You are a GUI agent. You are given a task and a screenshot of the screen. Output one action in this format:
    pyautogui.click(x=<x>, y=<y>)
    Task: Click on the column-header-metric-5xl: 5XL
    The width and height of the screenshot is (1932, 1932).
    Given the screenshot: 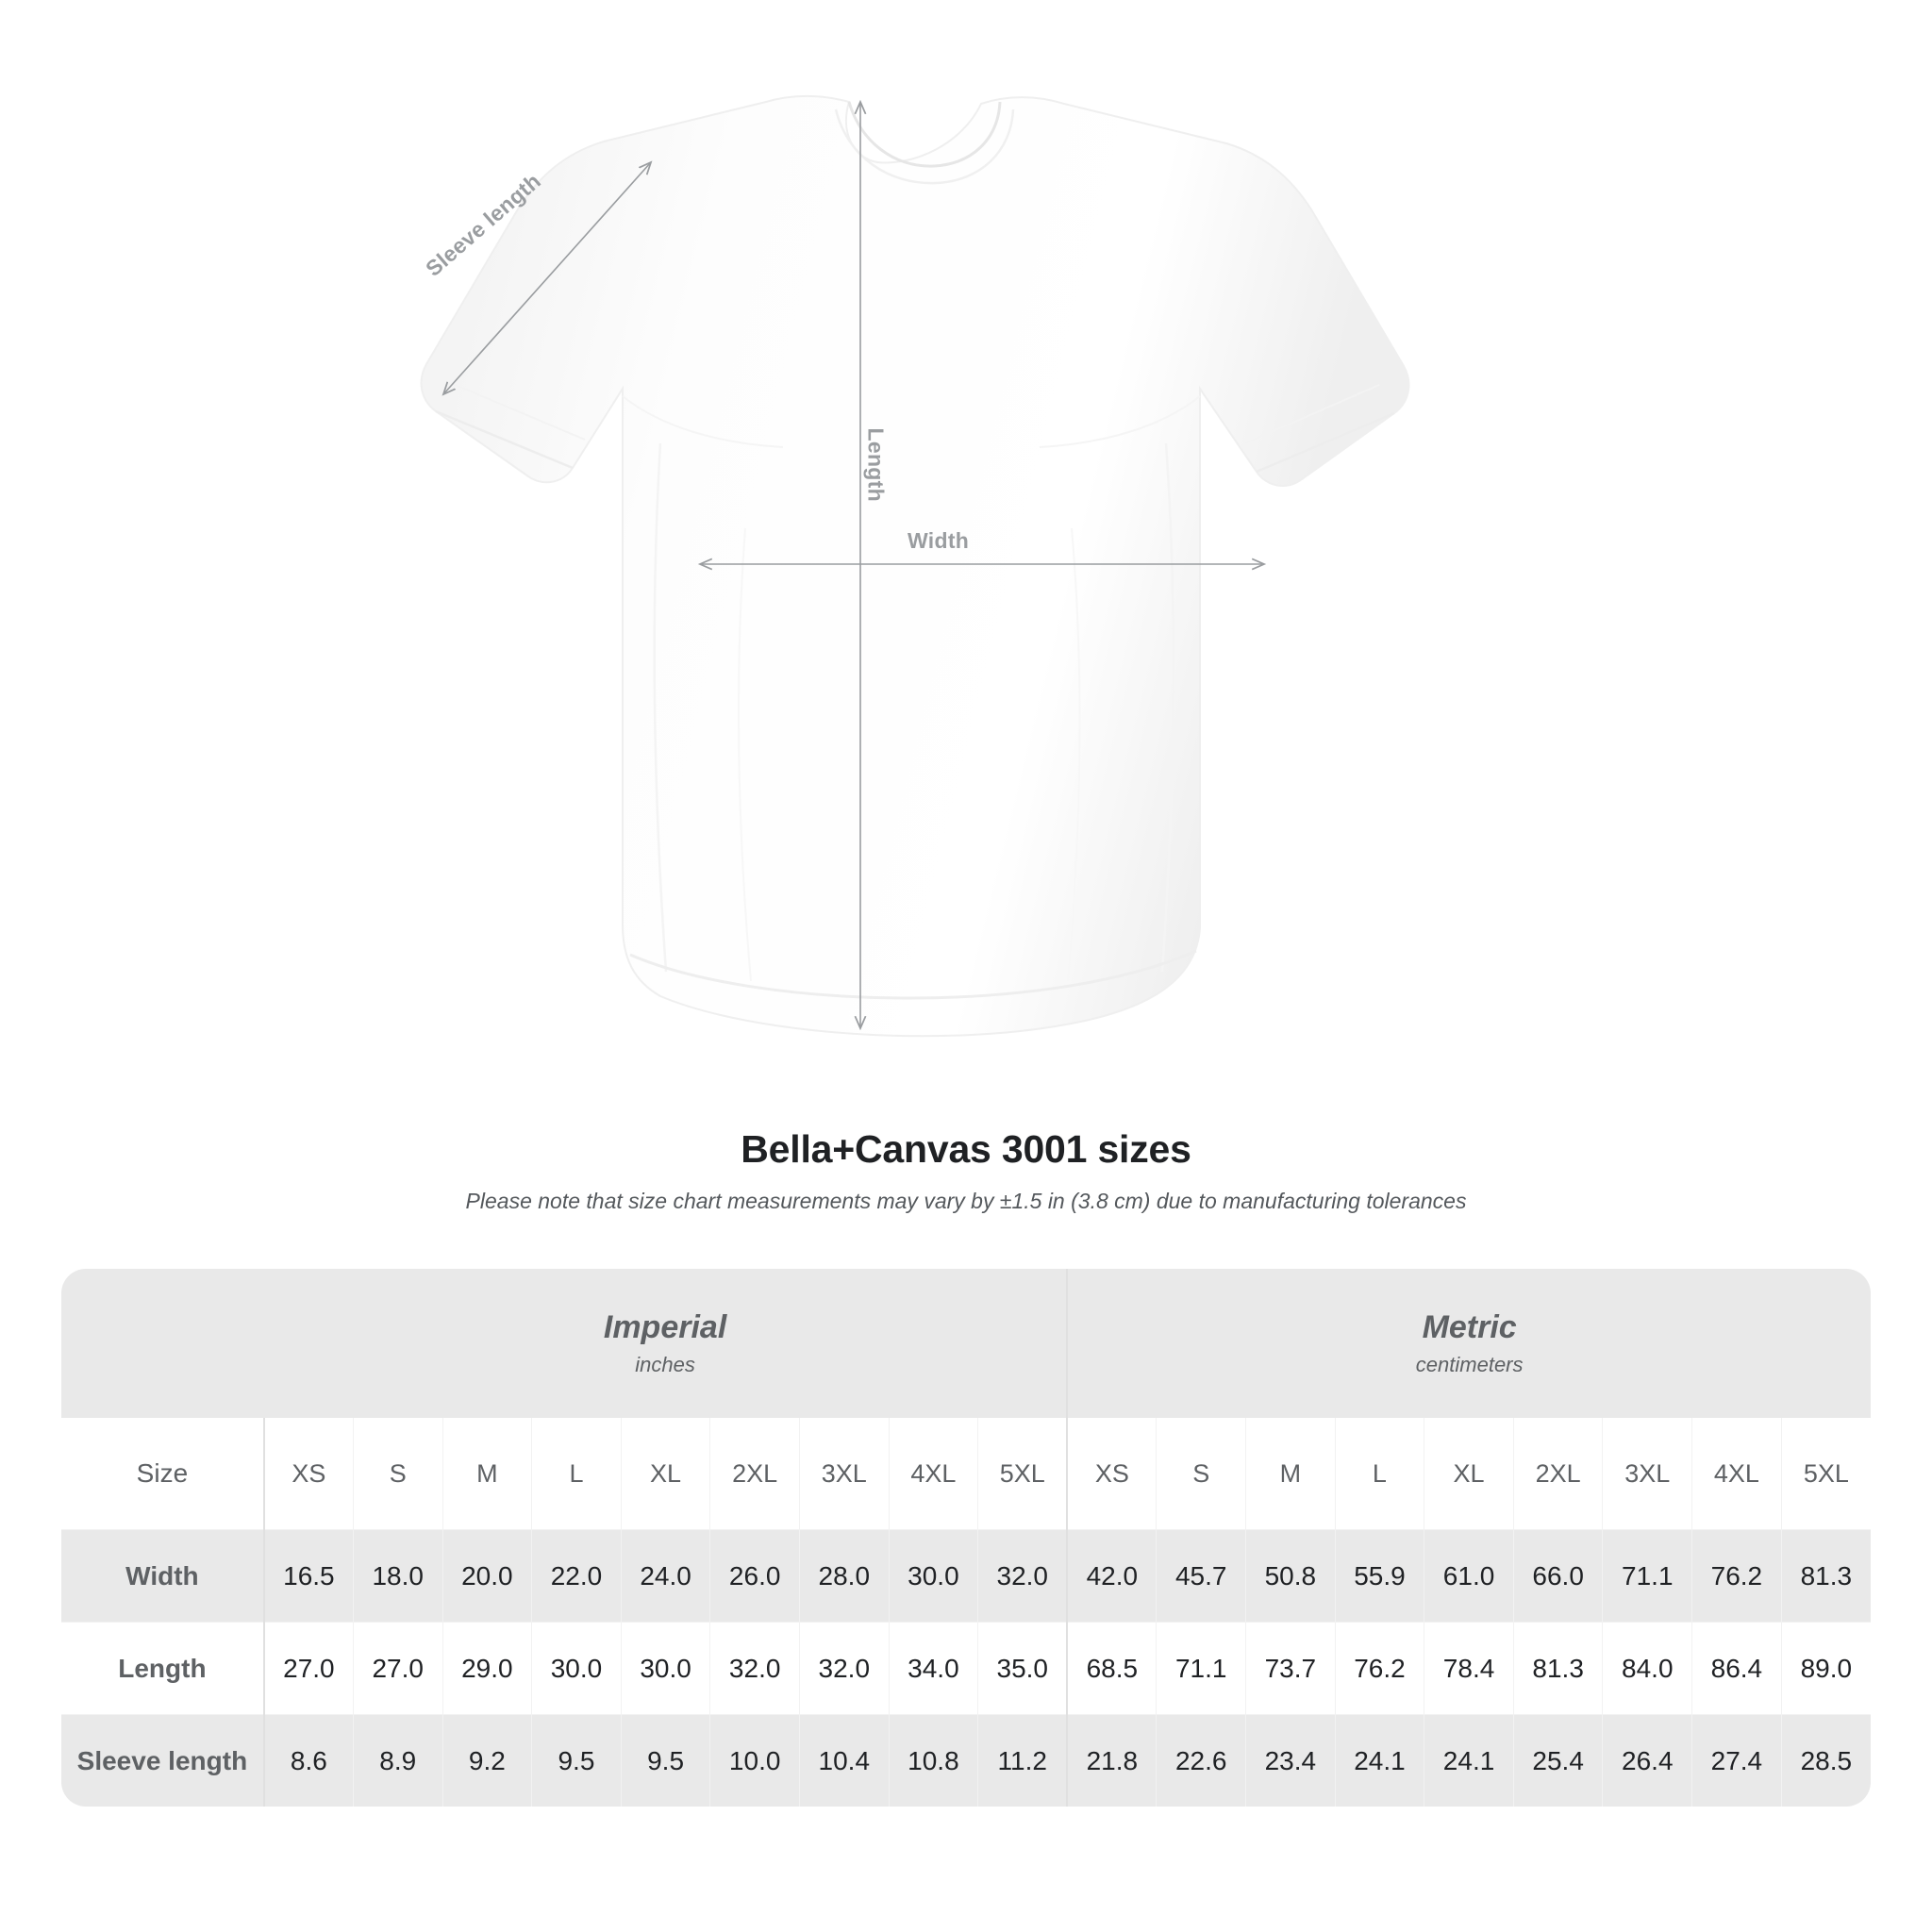 What is the action you would take?
    pyautogui.click(x=1826, y=1474)
    